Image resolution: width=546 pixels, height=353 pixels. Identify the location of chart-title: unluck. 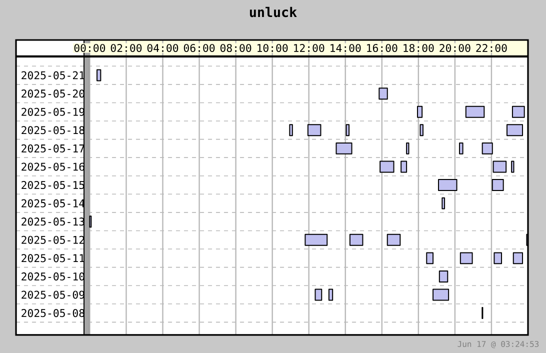
(273, 12).